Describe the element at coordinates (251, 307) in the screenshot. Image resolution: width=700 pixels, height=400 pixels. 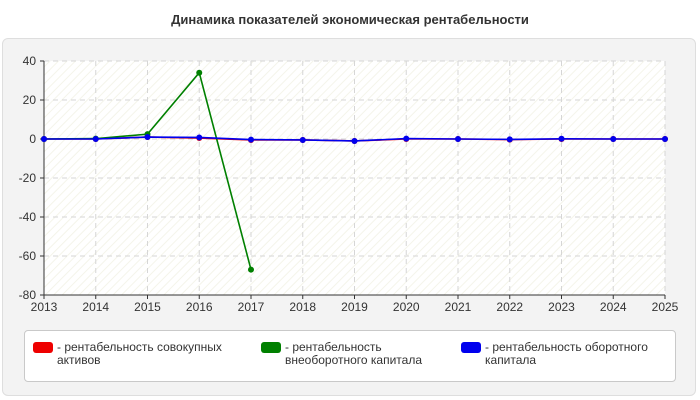
I see `x-tick-label: 2017` at that location.